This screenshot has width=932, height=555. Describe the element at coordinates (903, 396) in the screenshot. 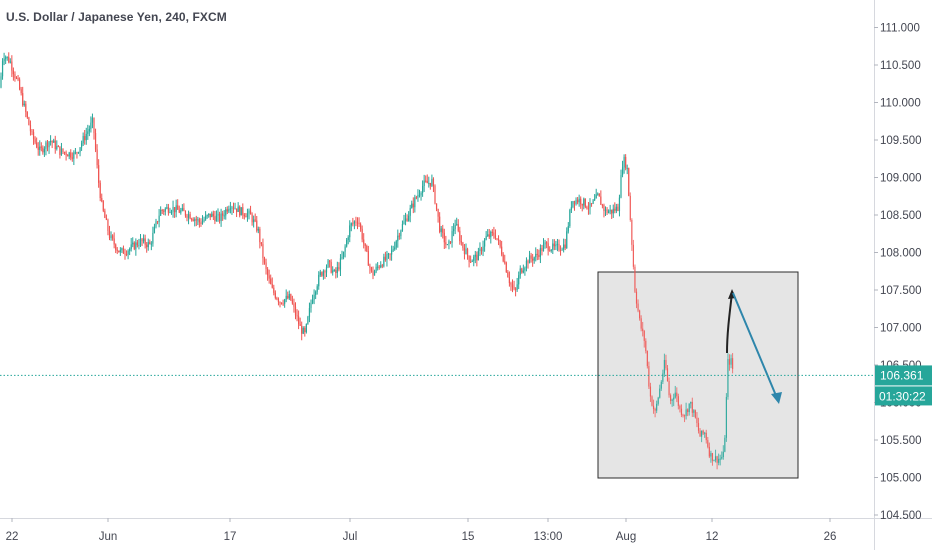

I see `countdown-badge` at that location.